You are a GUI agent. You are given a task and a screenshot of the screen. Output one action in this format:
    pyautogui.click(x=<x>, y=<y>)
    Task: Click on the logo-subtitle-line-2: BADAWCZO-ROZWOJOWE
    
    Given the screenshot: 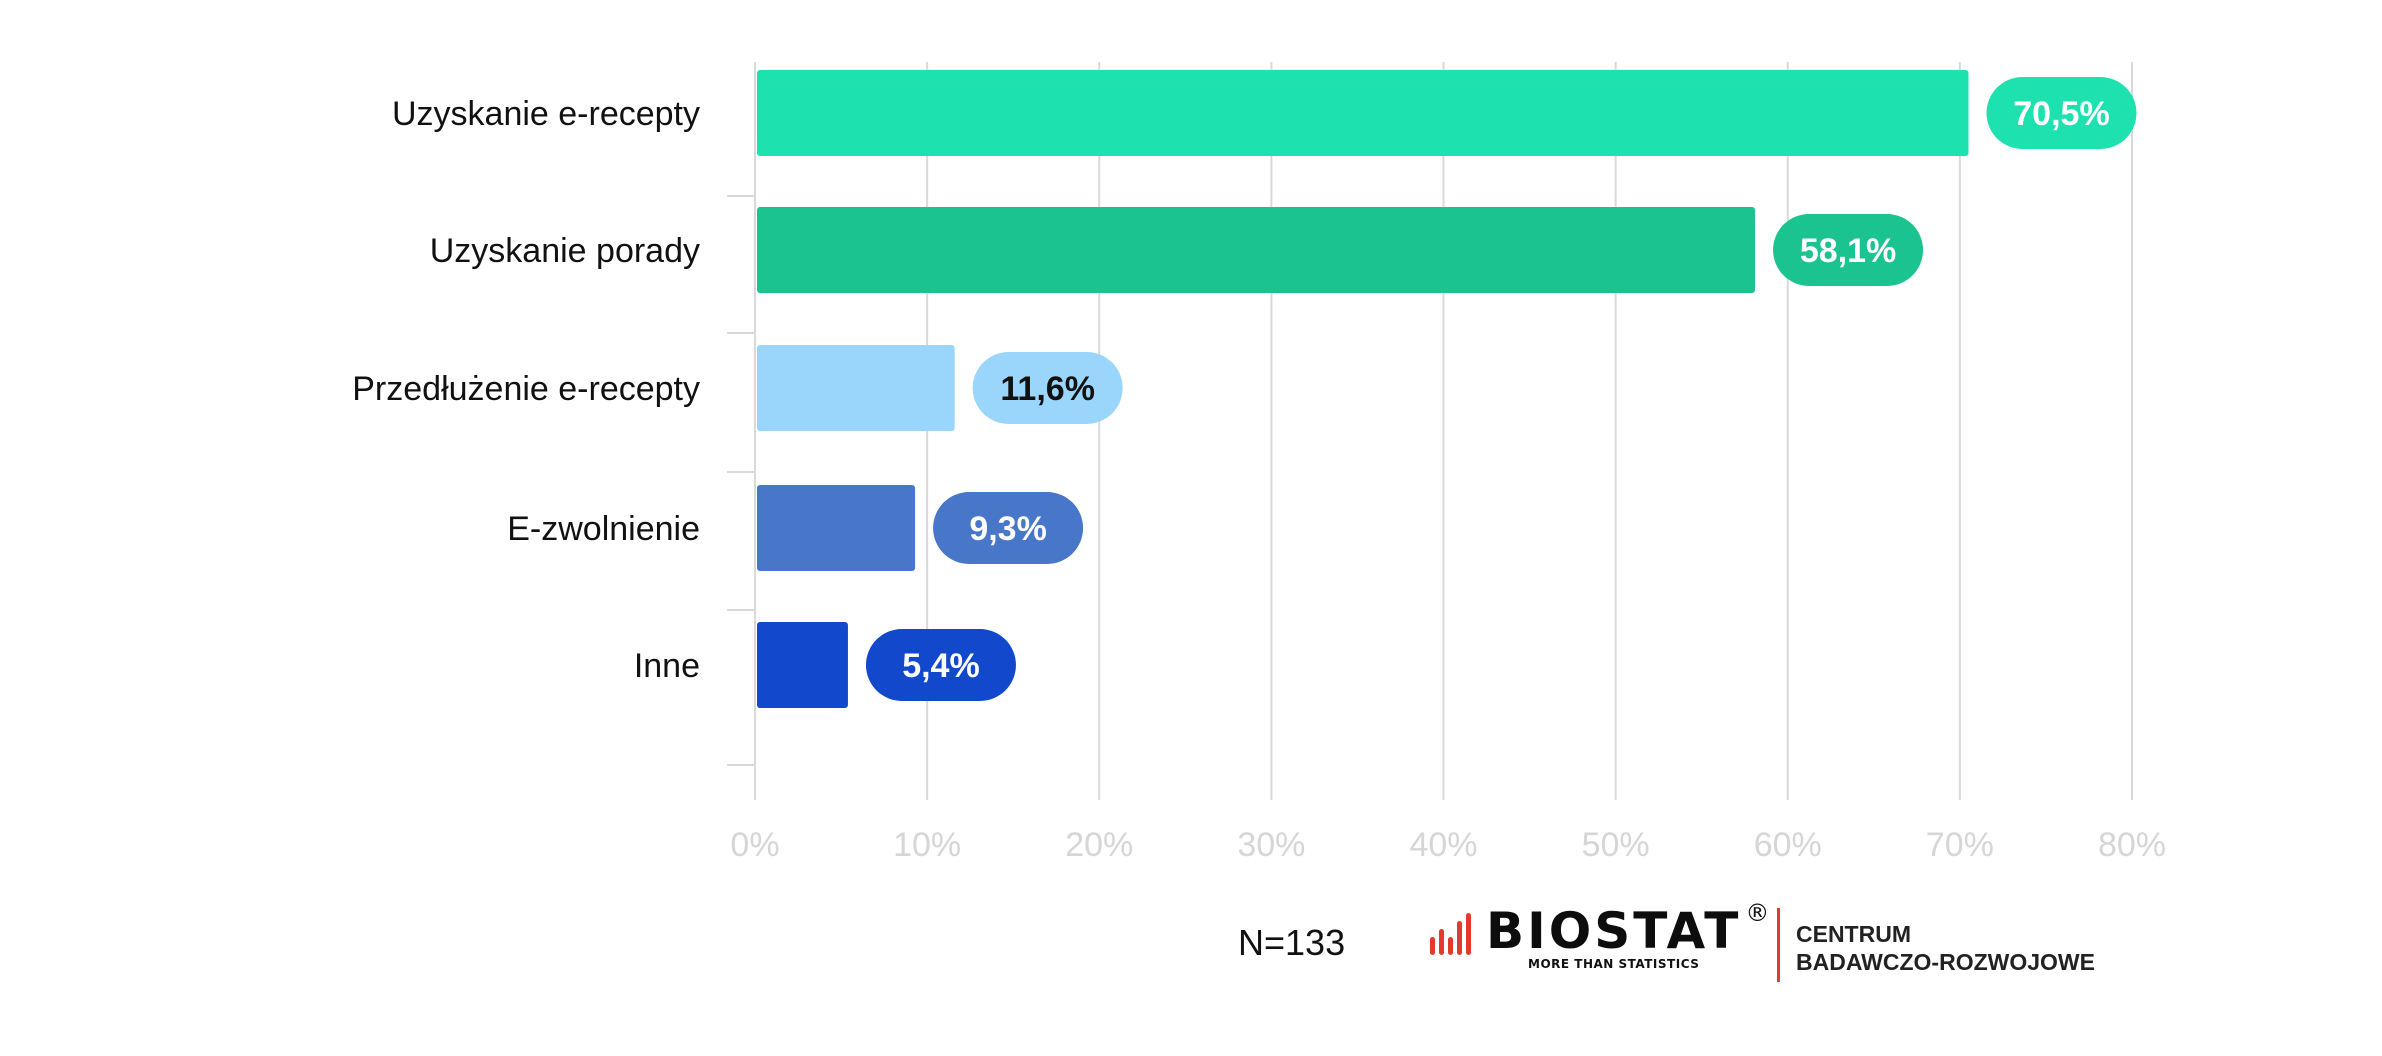 What is the action you would take?
    pyautogui.click(x=1945, y=962)
    